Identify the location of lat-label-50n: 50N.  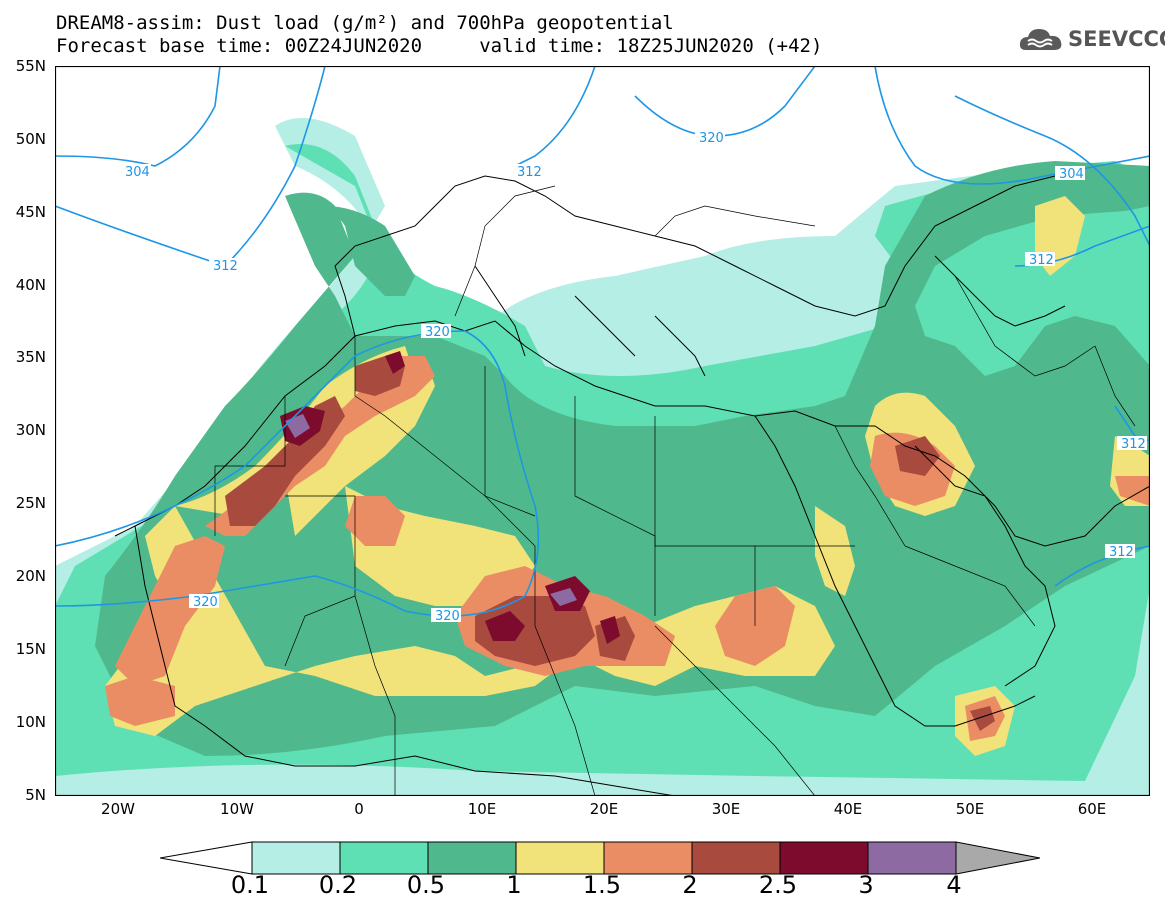
(30, 139).